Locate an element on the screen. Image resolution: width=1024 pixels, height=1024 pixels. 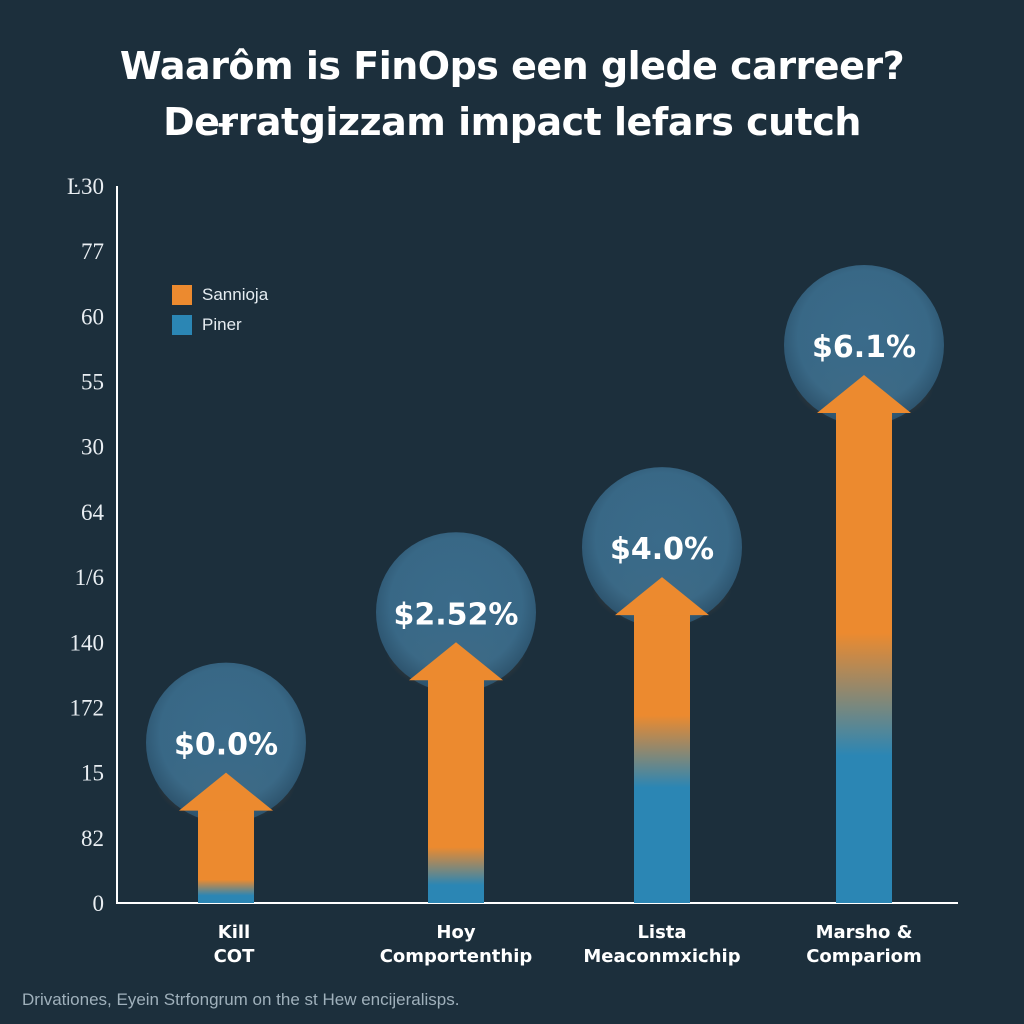
x-tick-label: Hoy is located at coordinates (455, 932).